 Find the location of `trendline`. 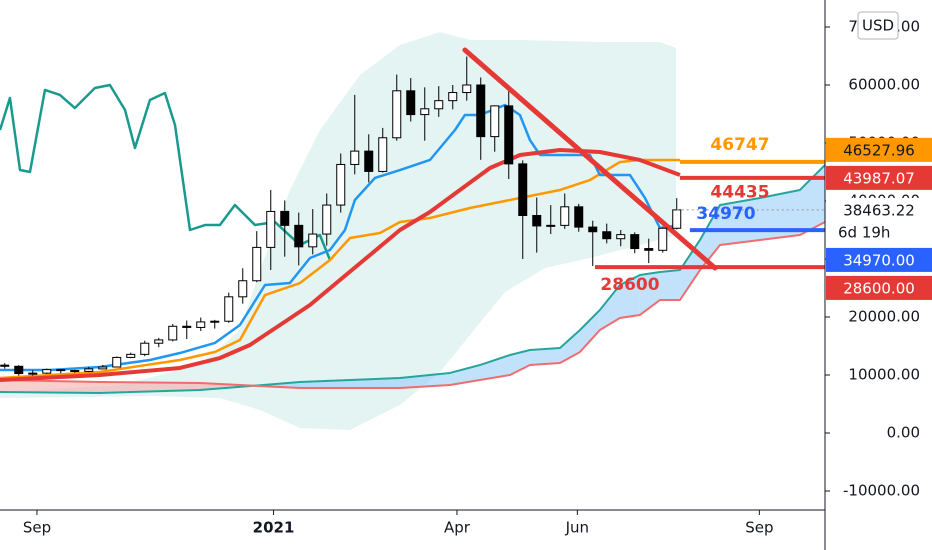

trendline is located at coordinates (590, 159).